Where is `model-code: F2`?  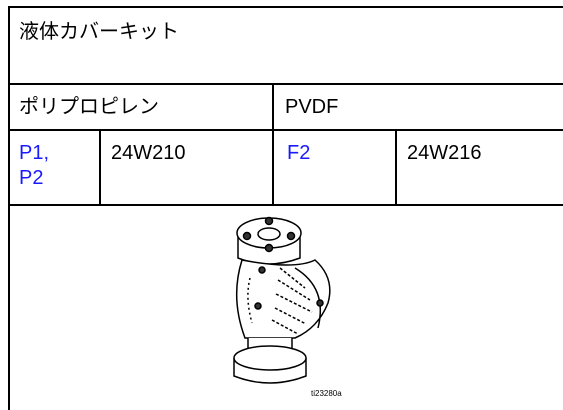 model-code: F2 is located at coordinates (299, 153).